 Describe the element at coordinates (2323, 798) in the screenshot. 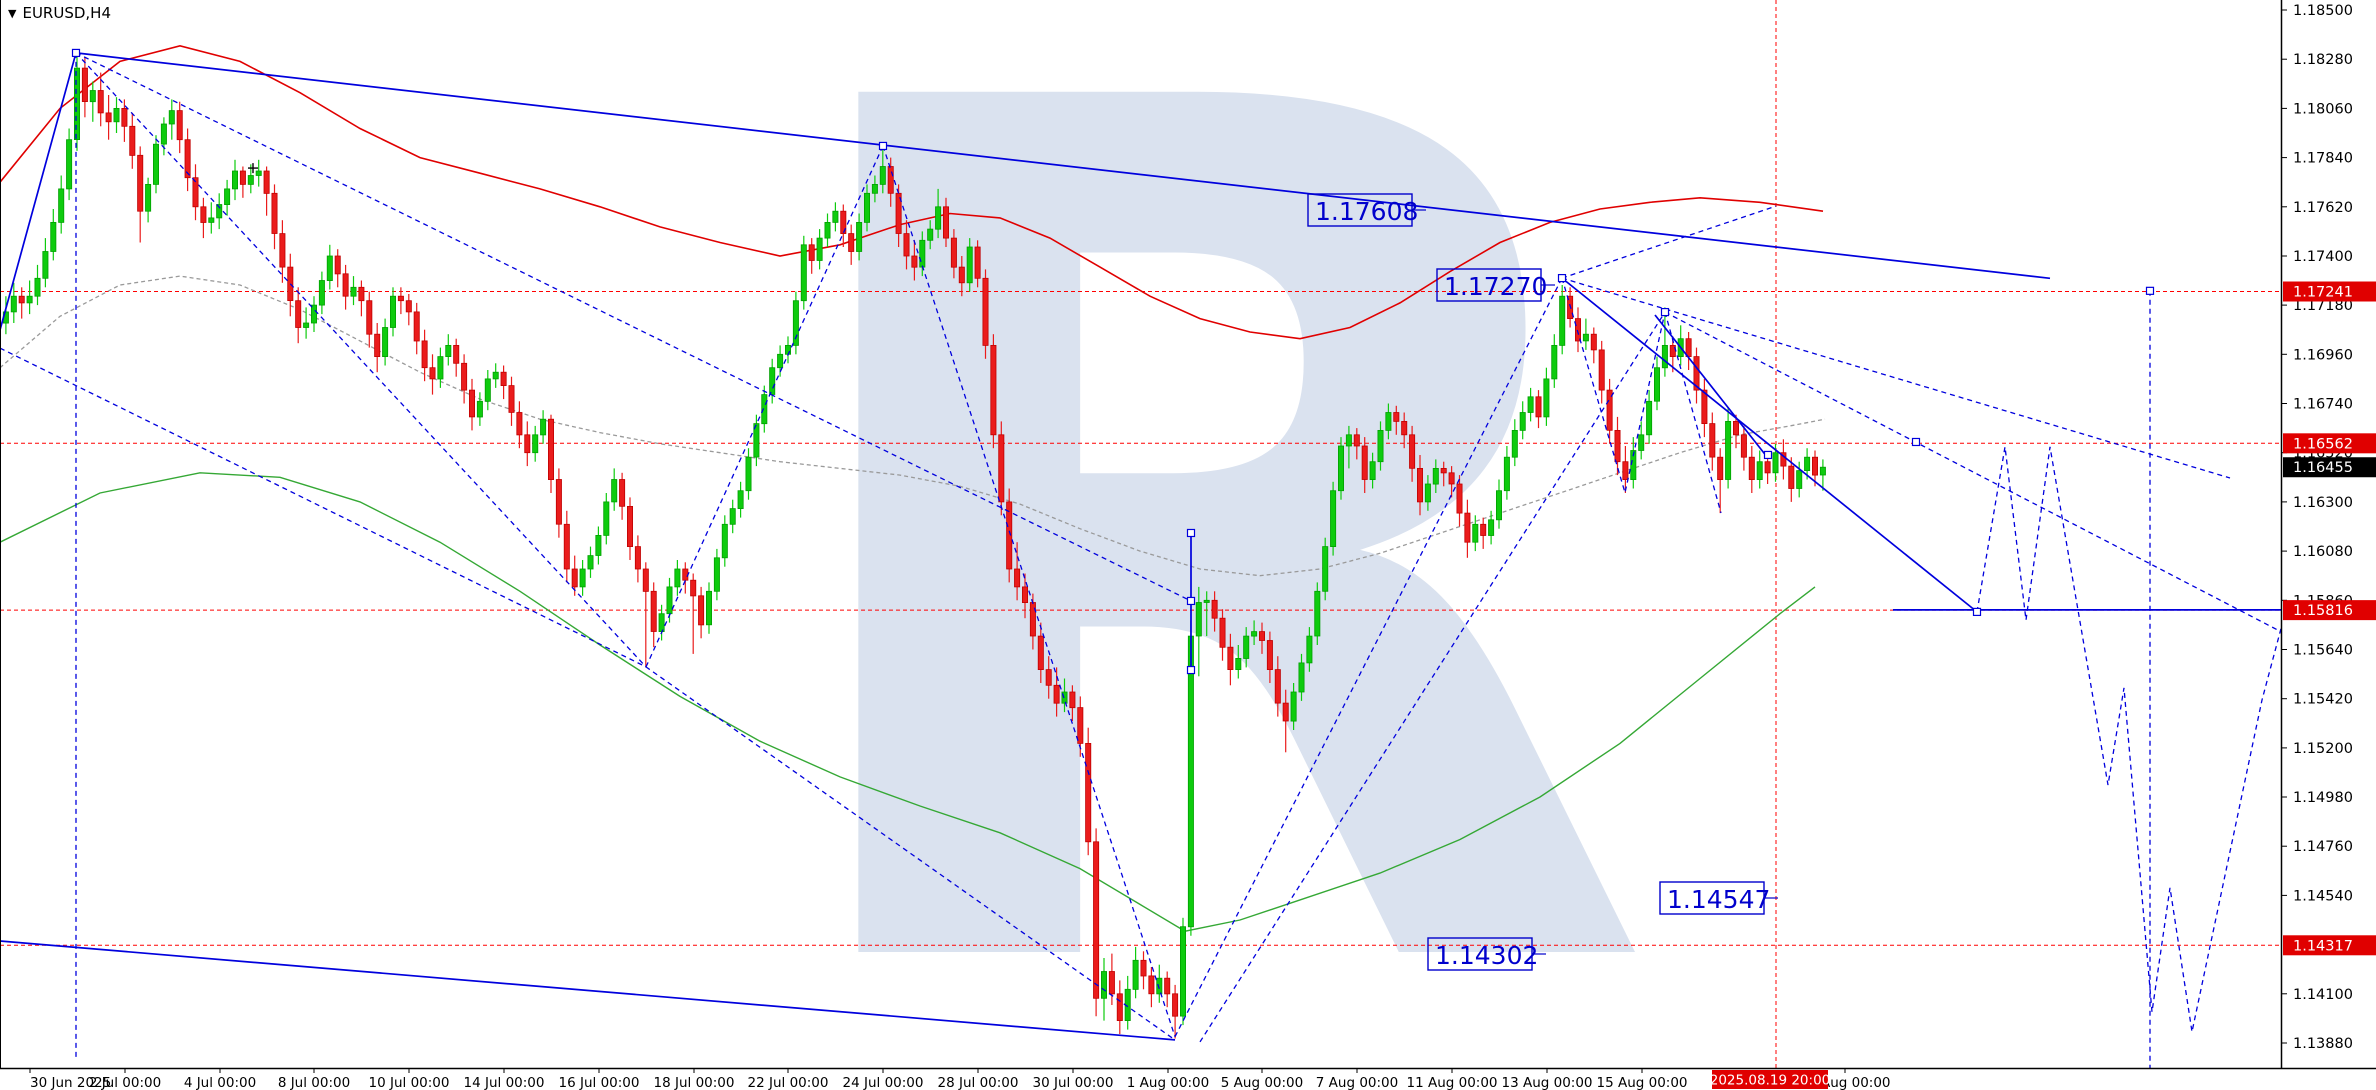

I see `price-tick-label: 1.14980` at that location.